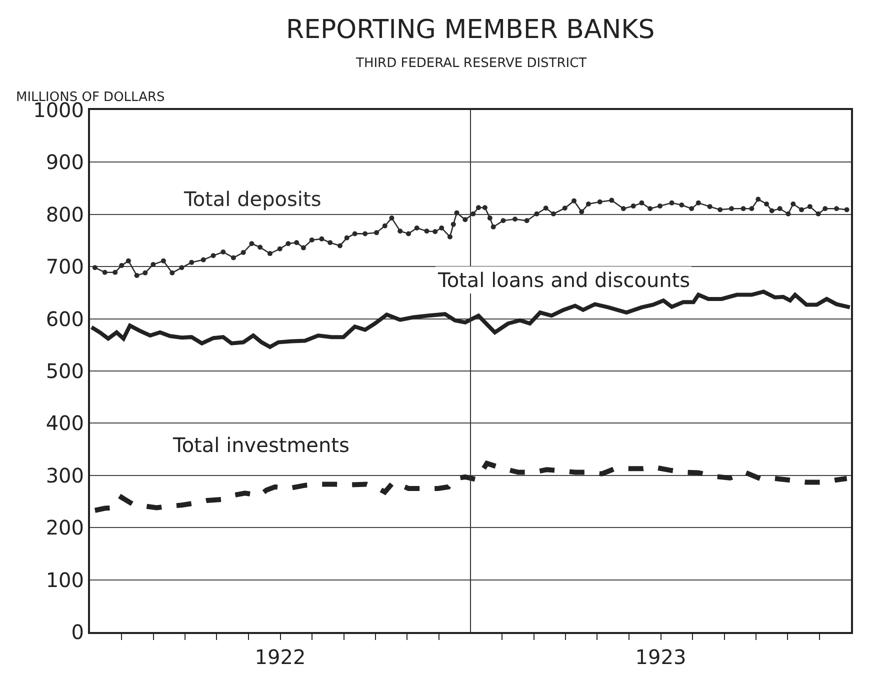  Describe the element at coordinates (252, 199) in the screenshot. I see `series-label: Total deposits` at that location.